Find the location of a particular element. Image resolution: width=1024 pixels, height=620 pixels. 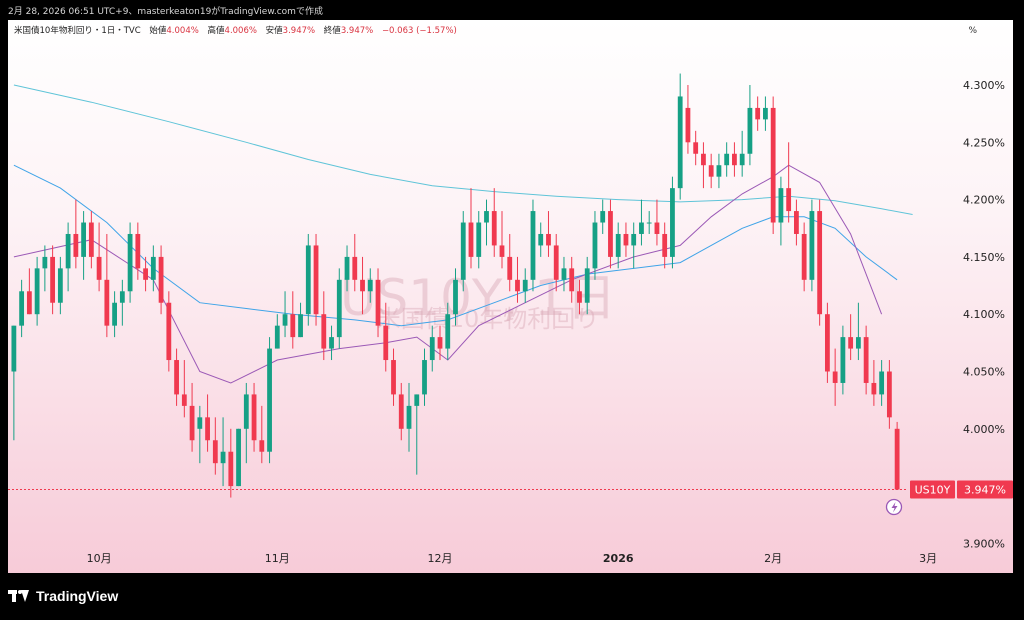

tradingview-logo: TradingView is located at coordinates (63, 596).